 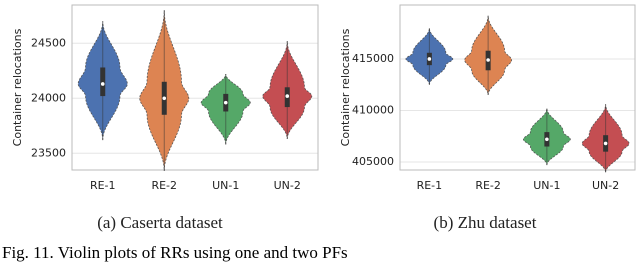 I want to click on y-tick-label: 405000, so click(x=373, y=161).